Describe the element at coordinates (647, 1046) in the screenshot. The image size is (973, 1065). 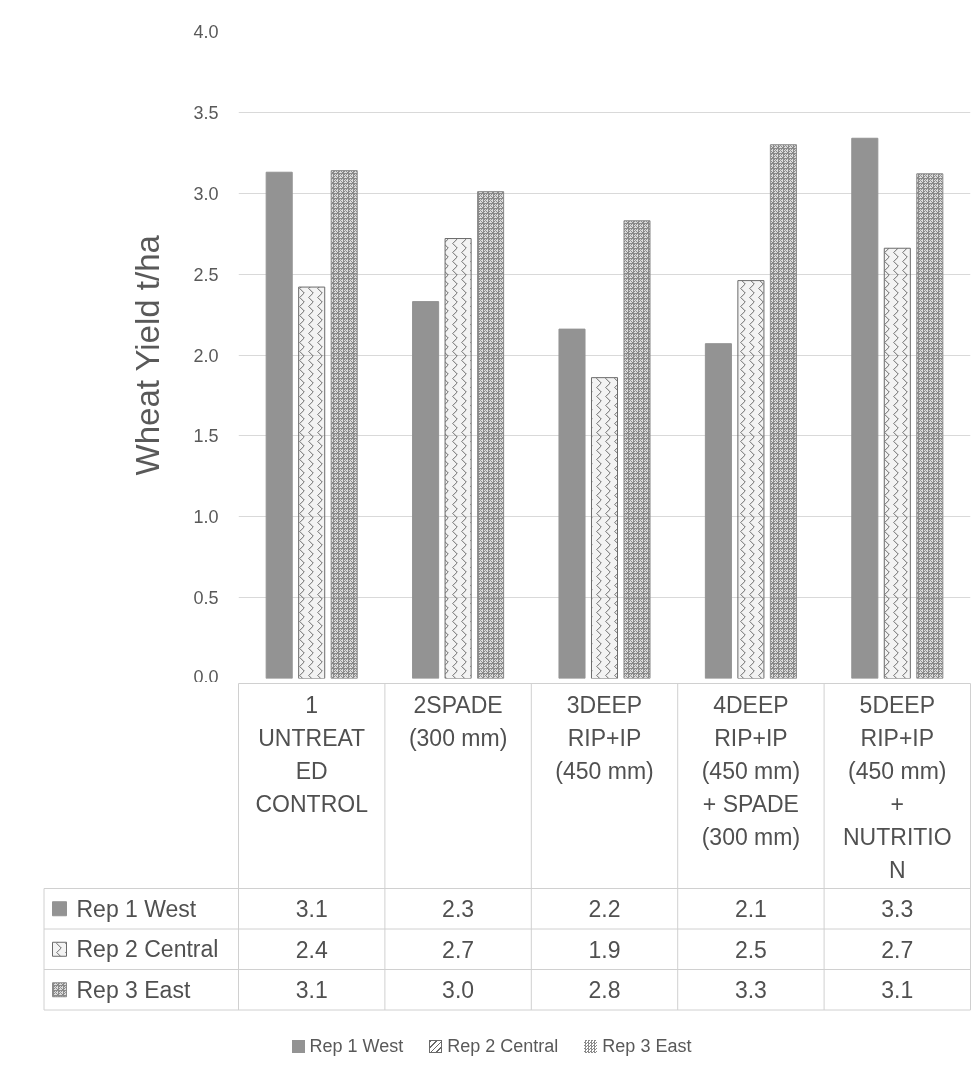
I see `text: Rep 3 East` at that location.